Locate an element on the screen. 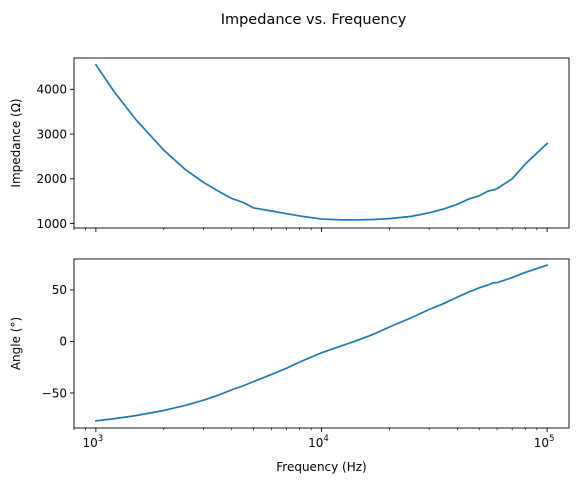 This screenshot has width=580, height=485. y-axis-label: Angle (°) is located at coordinates (16, 343).